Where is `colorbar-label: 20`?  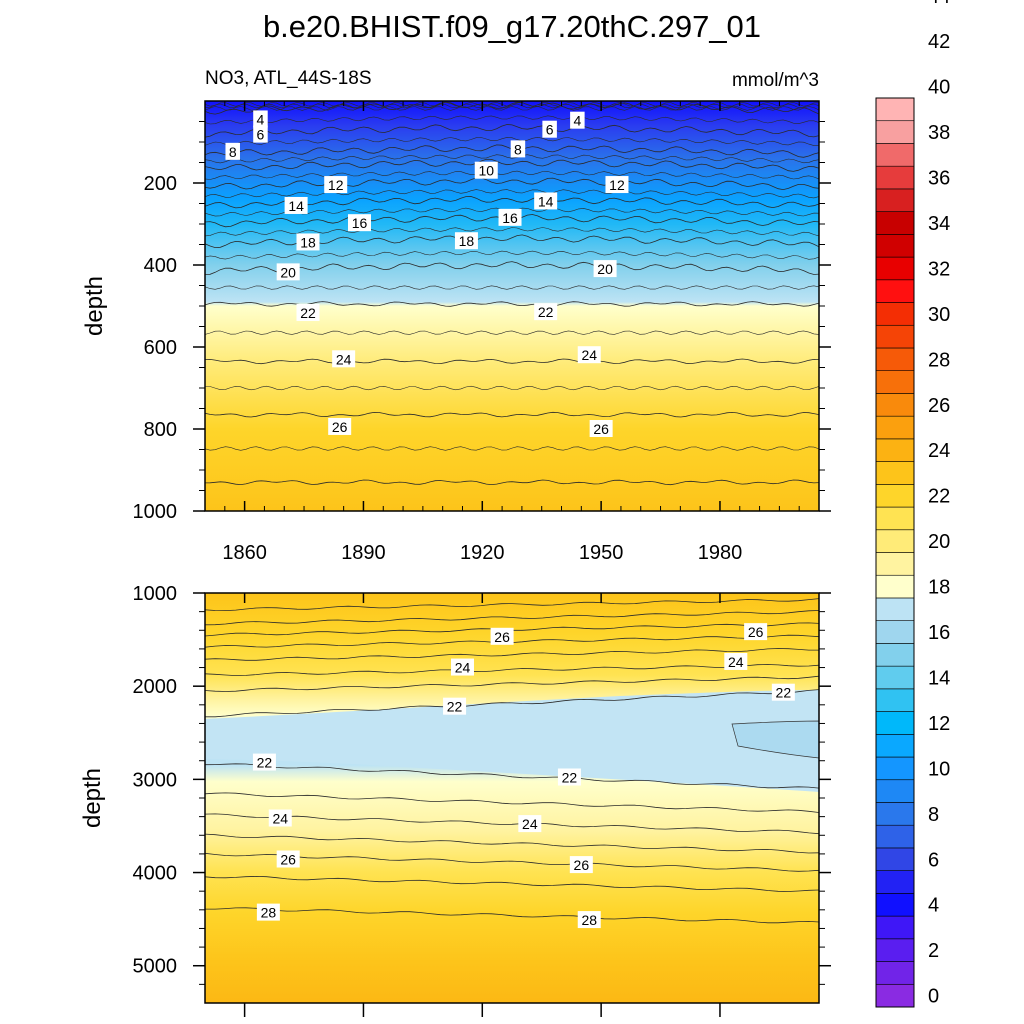 colorbar-label: 20 is located at coordinates (939, 542).